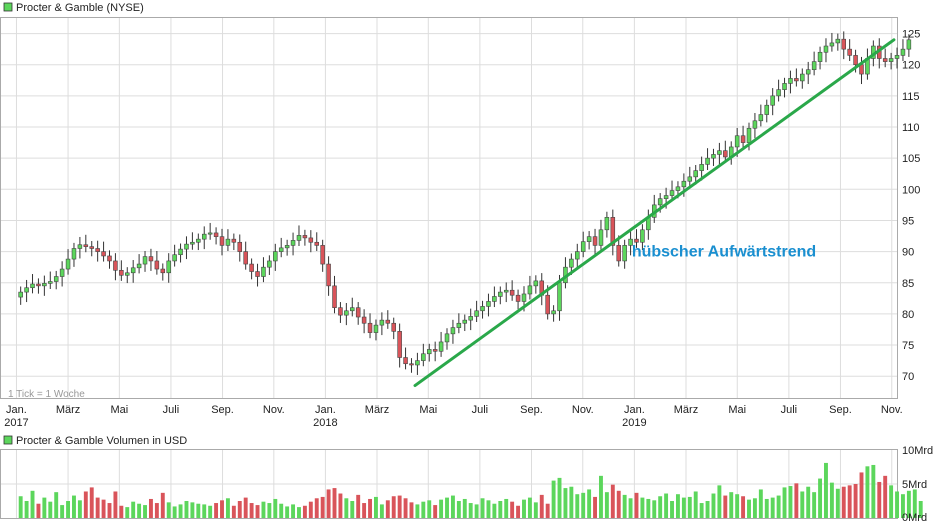 The height and width of the screenshot is (531, 940). Describe the element at coordinates (911, 190) in the screenshot. I see `price-y-tick-label: 100` at that location.